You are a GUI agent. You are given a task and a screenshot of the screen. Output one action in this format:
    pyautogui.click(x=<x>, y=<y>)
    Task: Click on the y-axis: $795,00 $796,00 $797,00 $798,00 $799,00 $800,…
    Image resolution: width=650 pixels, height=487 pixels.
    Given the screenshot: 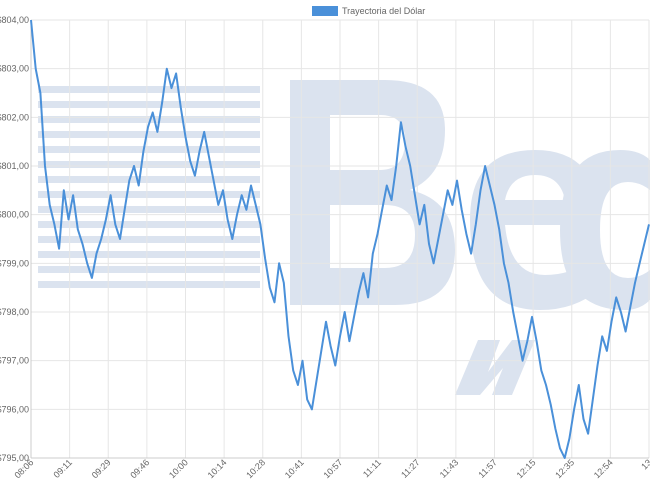 What is the action you would take?
    pyautogui.click(x=16, y=239)
    